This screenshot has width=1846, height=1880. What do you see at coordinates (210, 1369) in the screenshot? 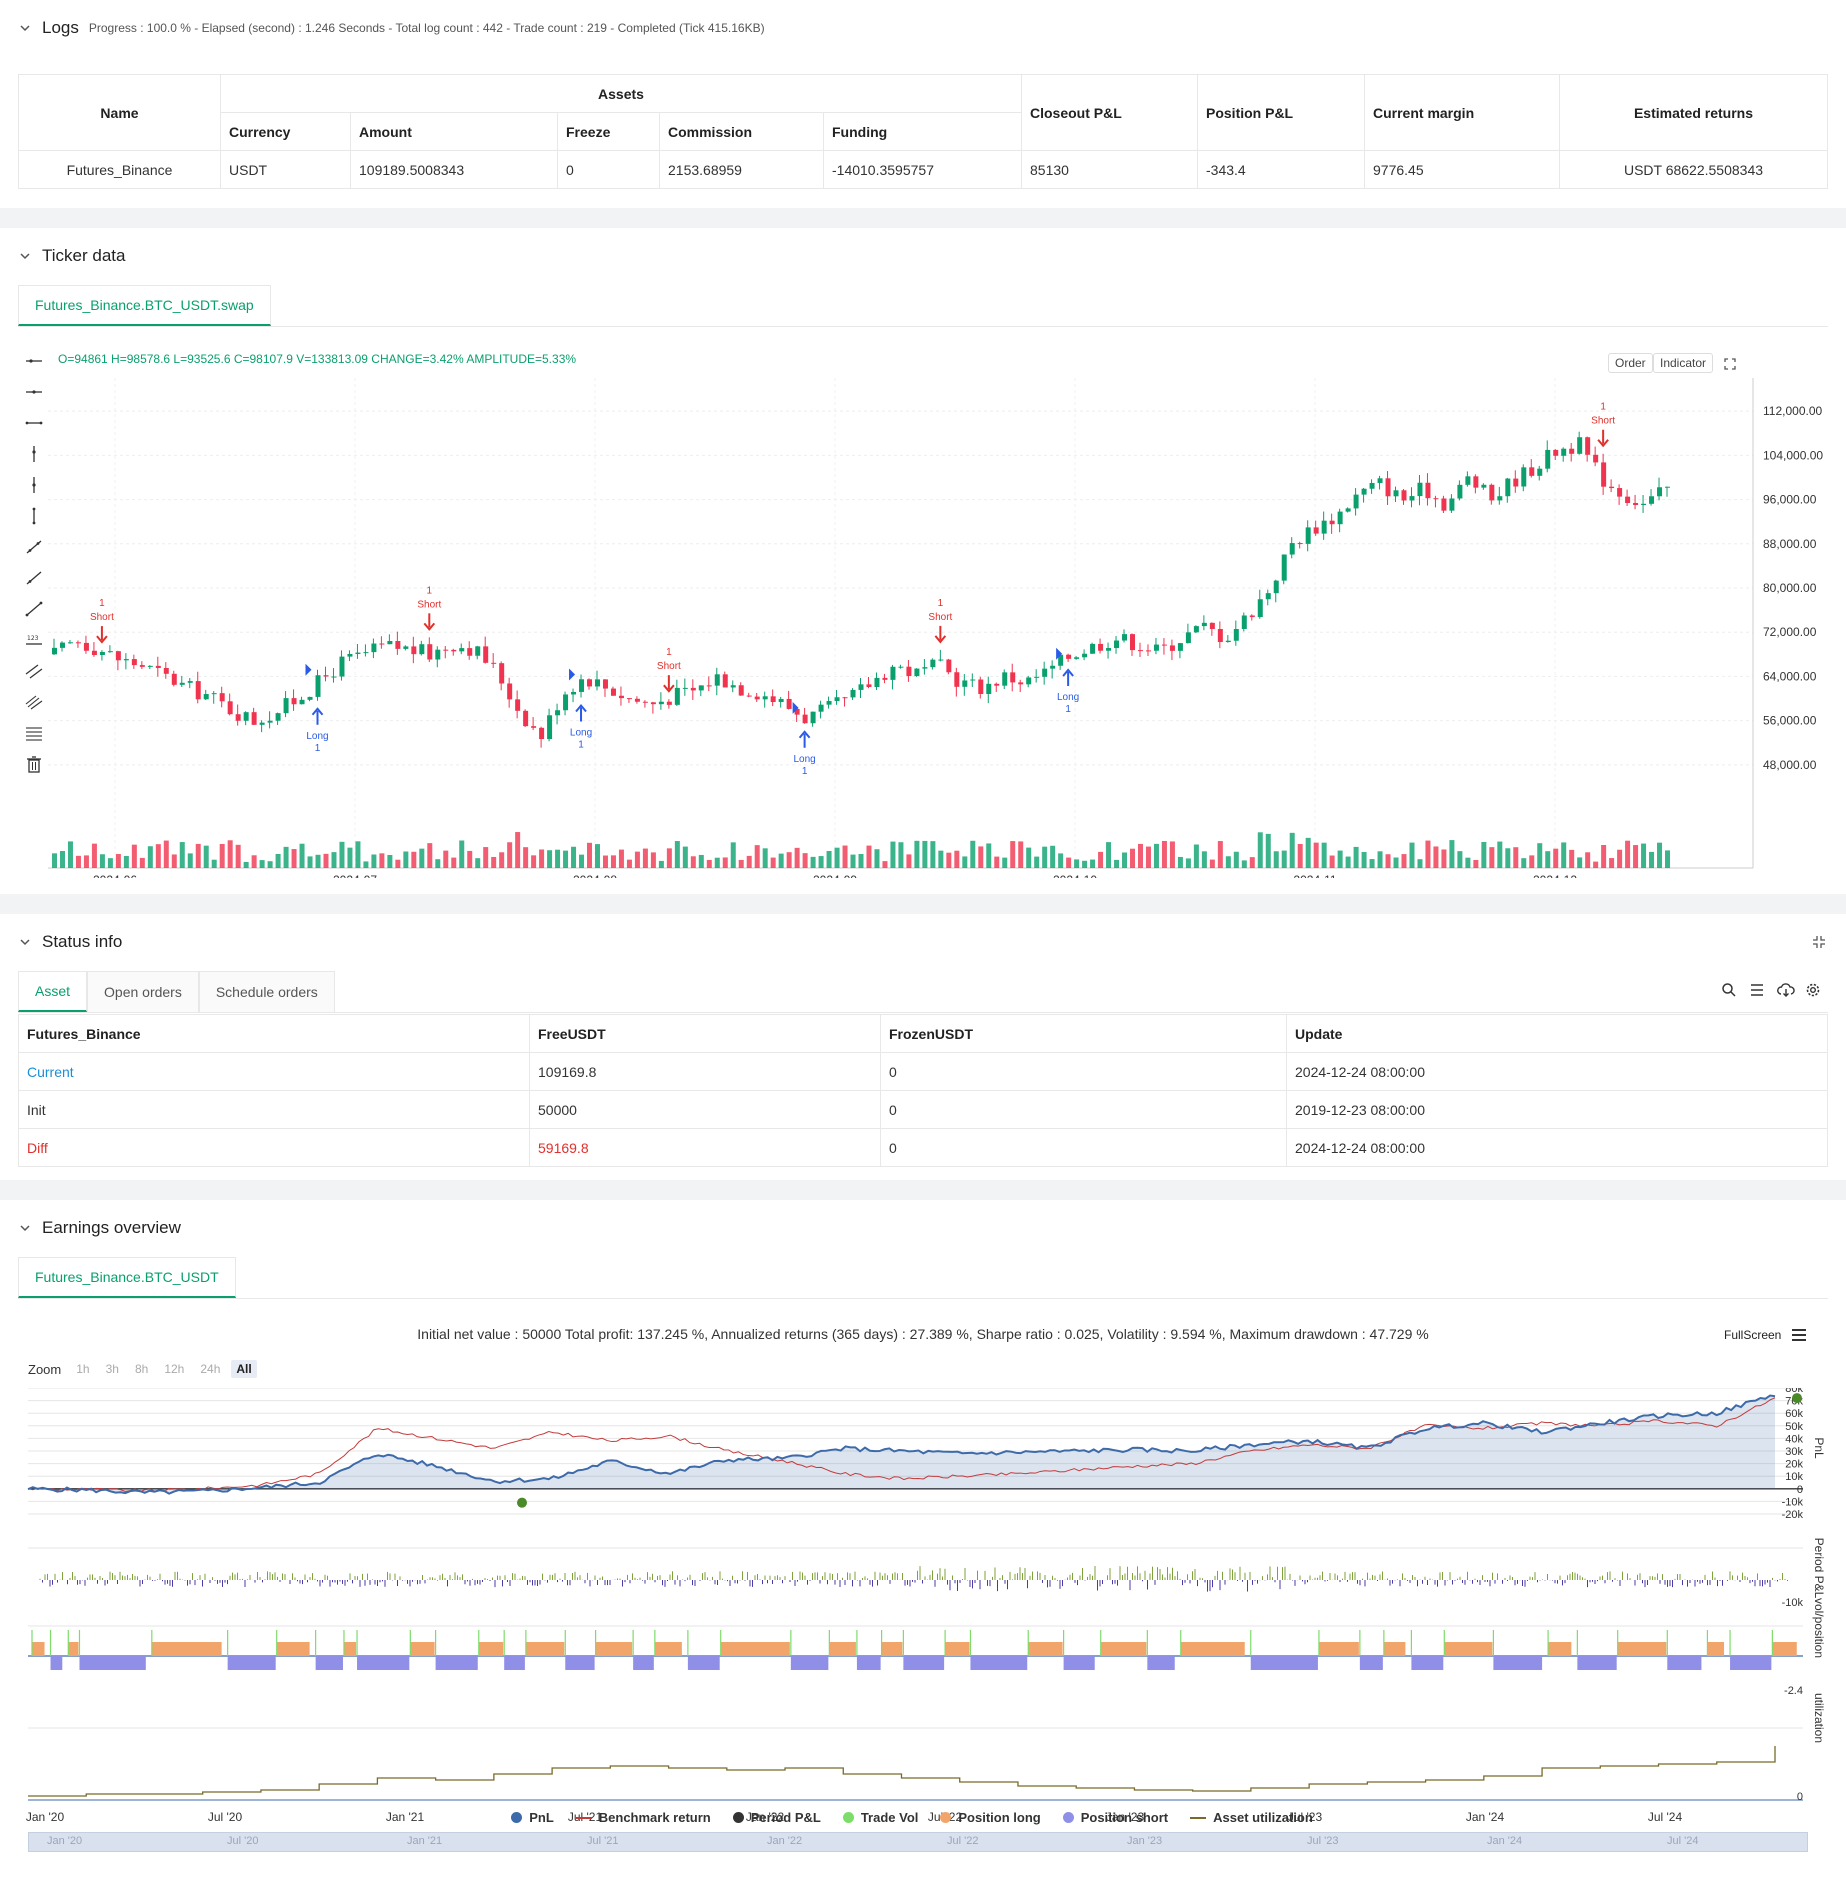
I see `zoom-24h: 24h` at bounding box center [210, 1369].